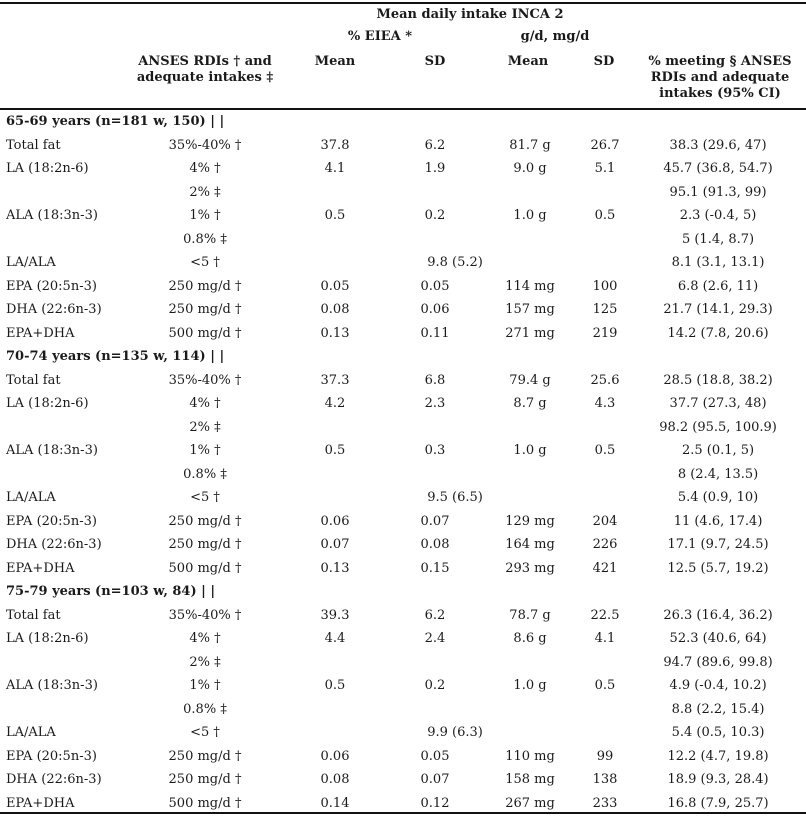 The image size is (806, 816). I want to click on sd-eiea-cell: 0.06, so click(435, 310).